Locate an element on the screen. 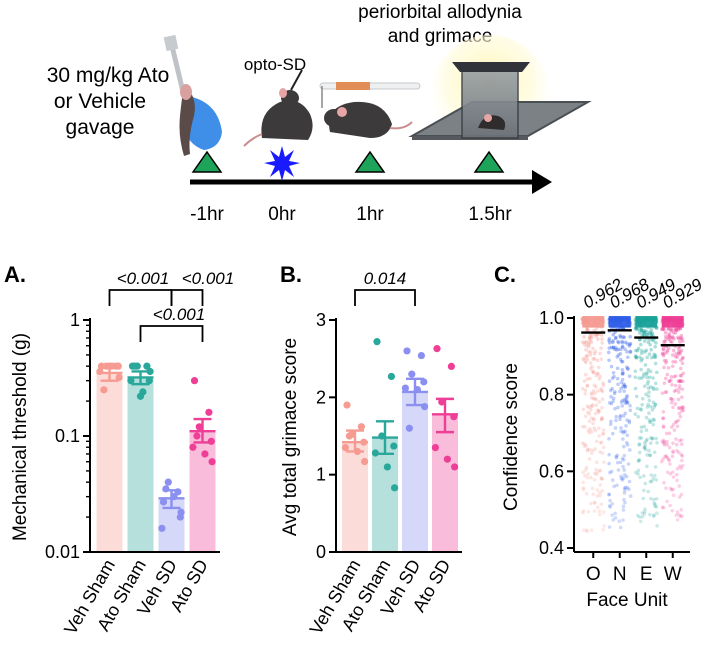 Image resolution: width=708 pixels, height=664 pixels. y-tick-label: 2 is located at coordinates (321, 397).